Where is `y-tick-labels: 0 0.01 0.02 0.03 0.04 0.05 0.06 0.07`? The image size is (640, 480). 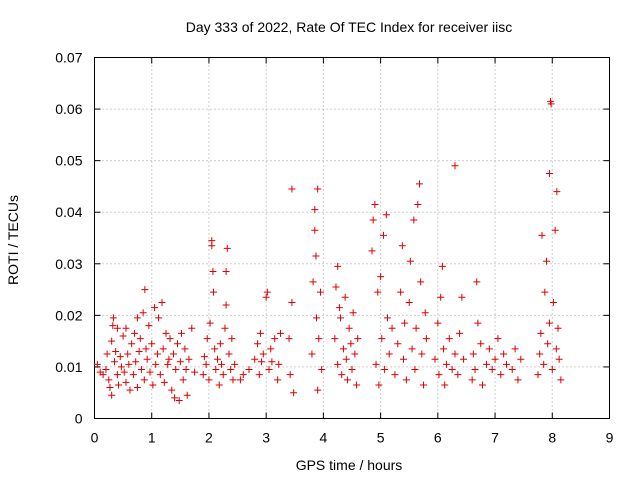
y-tick-labels: 0 0.01 0.02 0.03 0.04 0.05 0.06 0.07 is located at coordinates (68, 238).